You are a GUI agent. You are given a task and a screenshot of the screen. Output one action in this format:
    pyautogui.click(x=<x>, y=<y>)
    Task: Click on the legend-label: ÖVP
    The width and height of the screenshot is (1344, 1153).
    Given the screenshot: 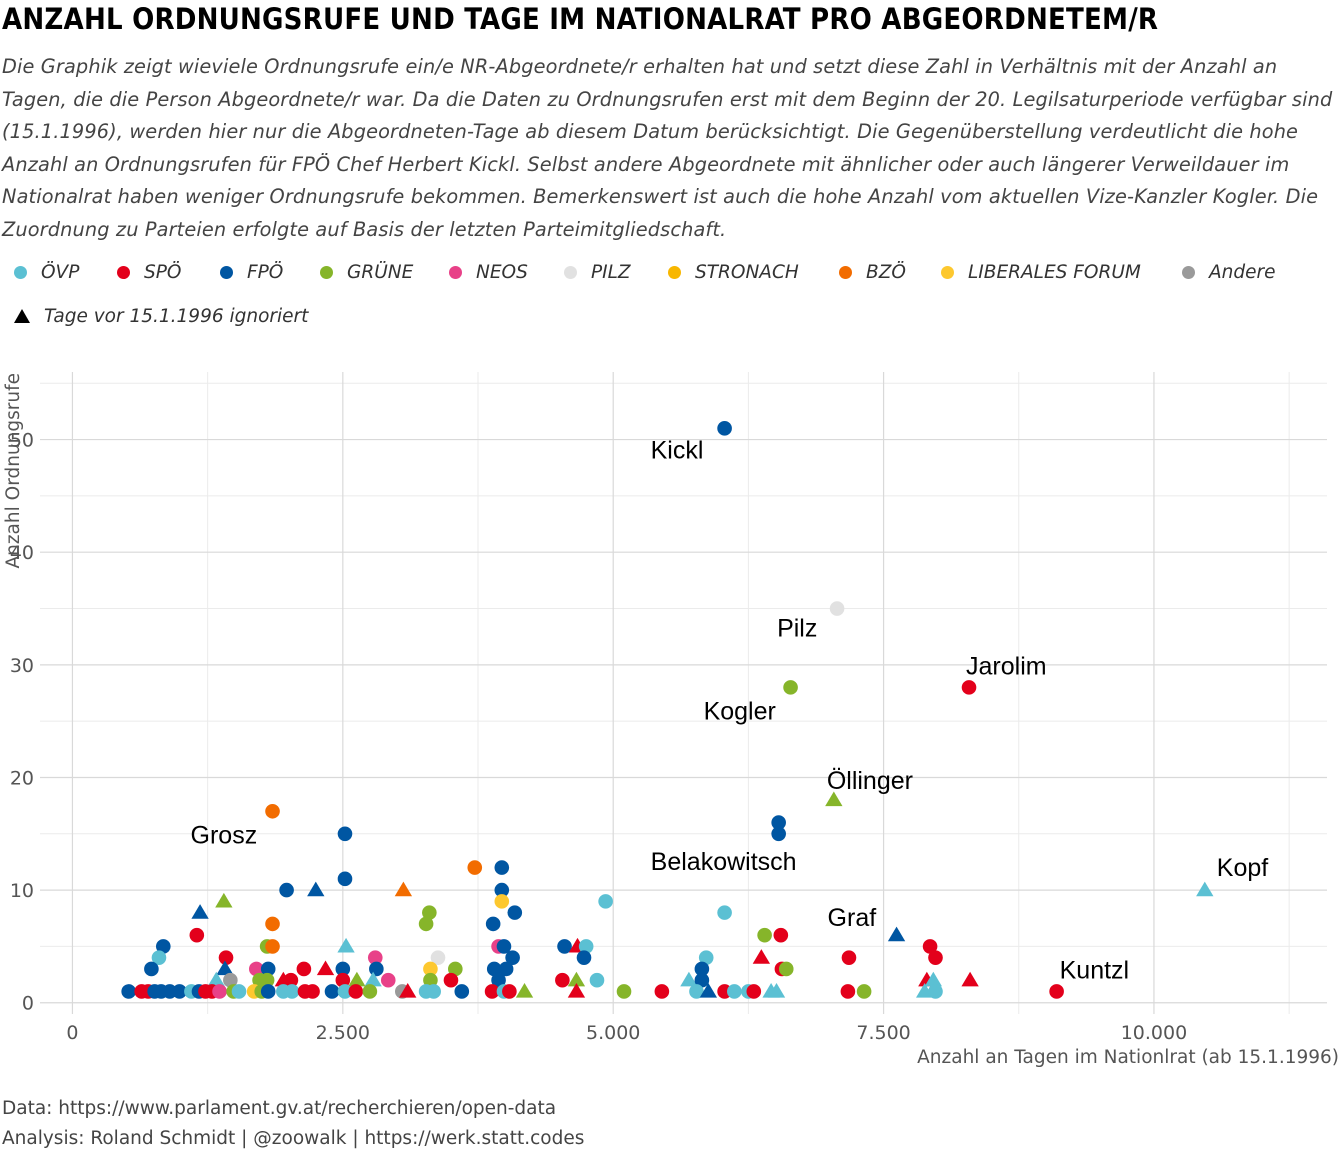 What is the action you would take?
    pyautogui.click(x=60, y=272)
    